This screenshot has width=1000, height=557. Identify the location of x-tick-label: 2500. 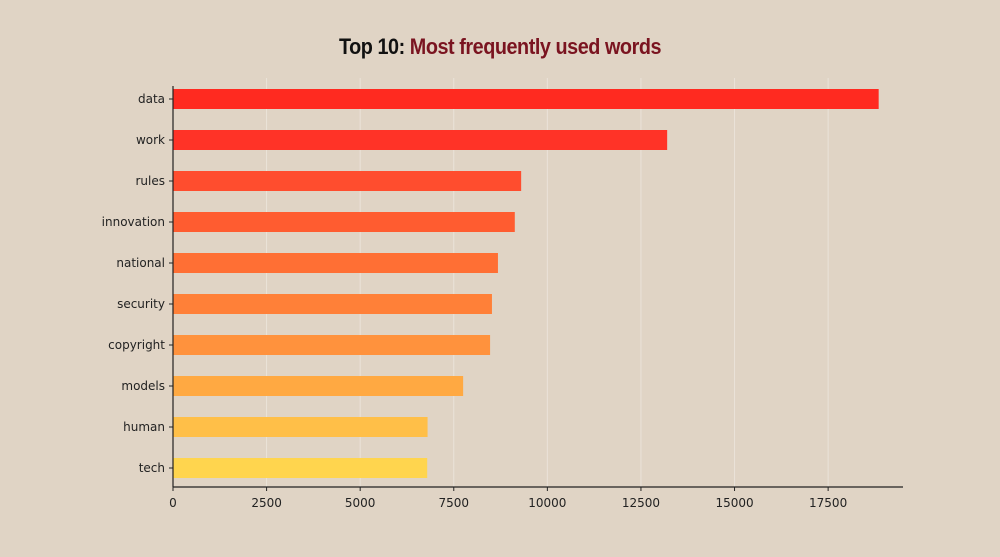
(266, 503).